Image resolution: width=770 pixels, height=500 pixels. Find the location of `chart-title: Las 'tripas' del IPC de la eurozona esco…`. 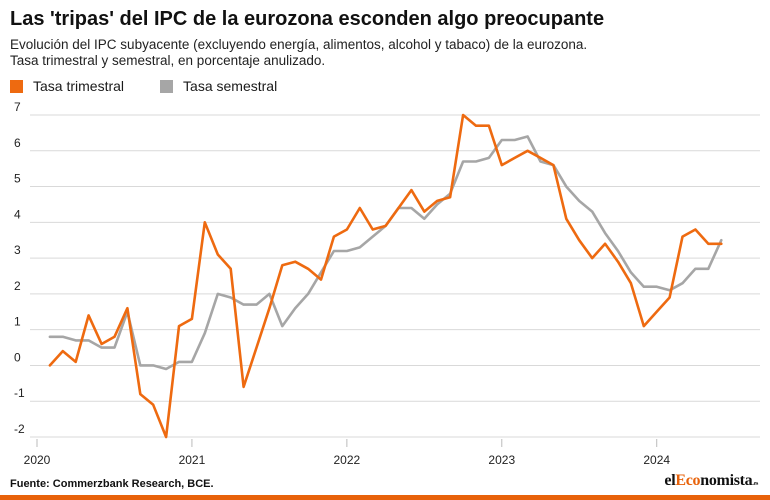

chart-title: Las 'tripas' del IPC de la eurozona esco… is located at coordinates (307, 19).